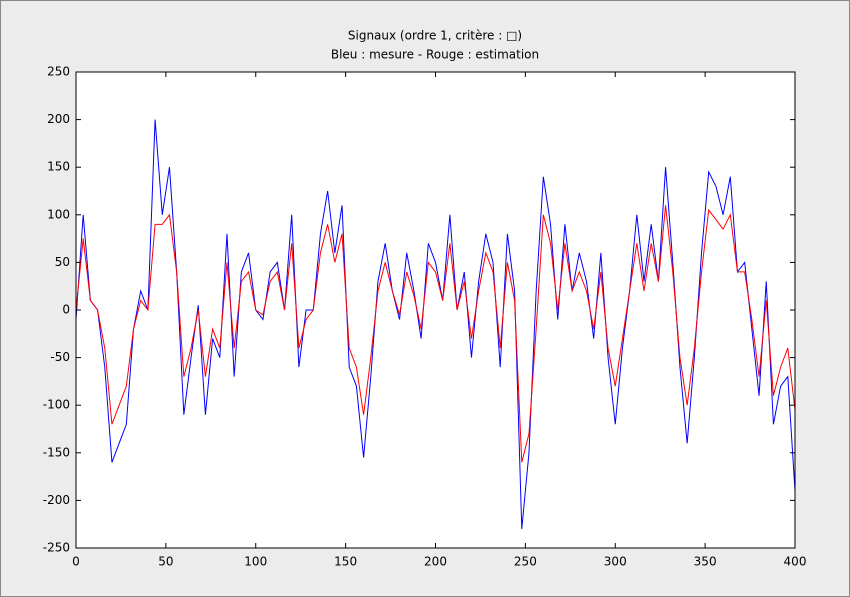 The width and height of the screenshot is (850, 597). What do you see at coordinates (58, 167) in the screenshot?
I see `y-tick-label: 150` at bounding box center [58, 167].